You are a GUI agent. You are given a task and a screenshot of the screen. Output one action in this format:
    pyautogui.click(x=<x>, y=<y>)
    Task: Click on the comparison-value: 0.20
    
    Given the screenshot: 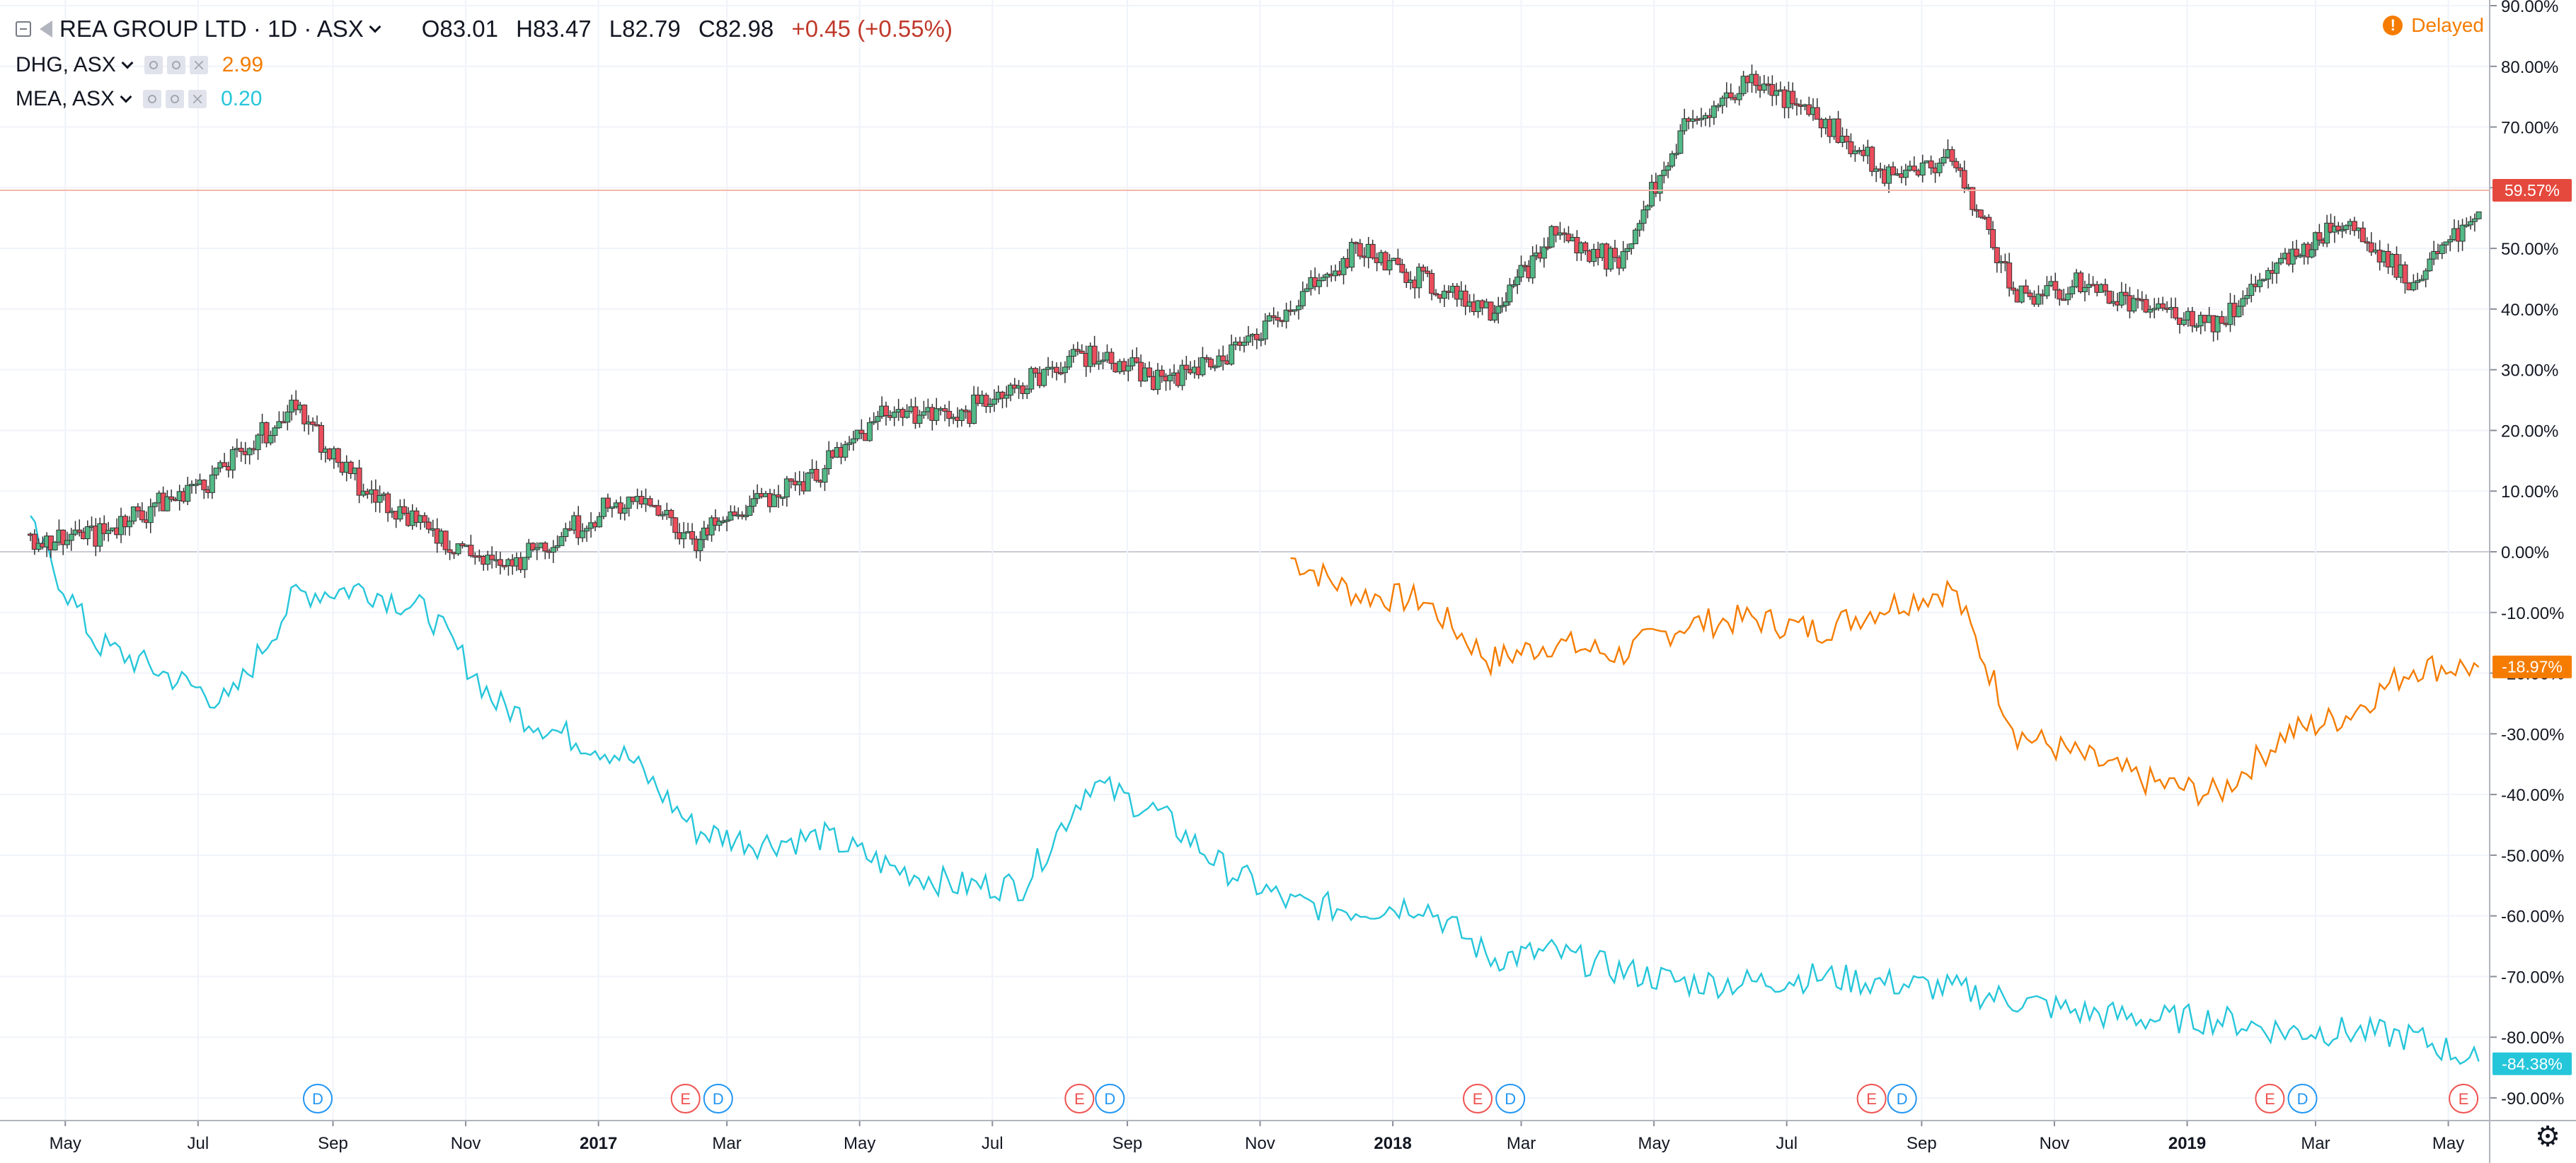 What is the action you would take?
    pyautogui.click(x=242, y=98)
    